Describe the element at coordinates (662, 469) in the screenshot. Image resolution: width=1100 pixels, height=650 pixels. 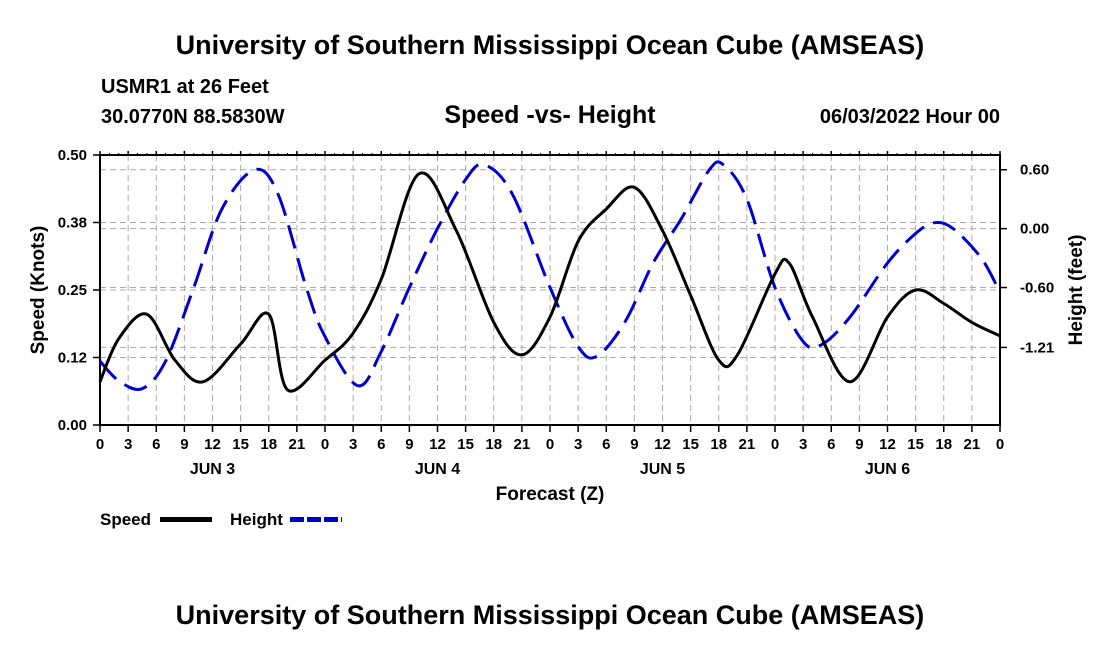
I see `day-label: JUN 5` at that location.